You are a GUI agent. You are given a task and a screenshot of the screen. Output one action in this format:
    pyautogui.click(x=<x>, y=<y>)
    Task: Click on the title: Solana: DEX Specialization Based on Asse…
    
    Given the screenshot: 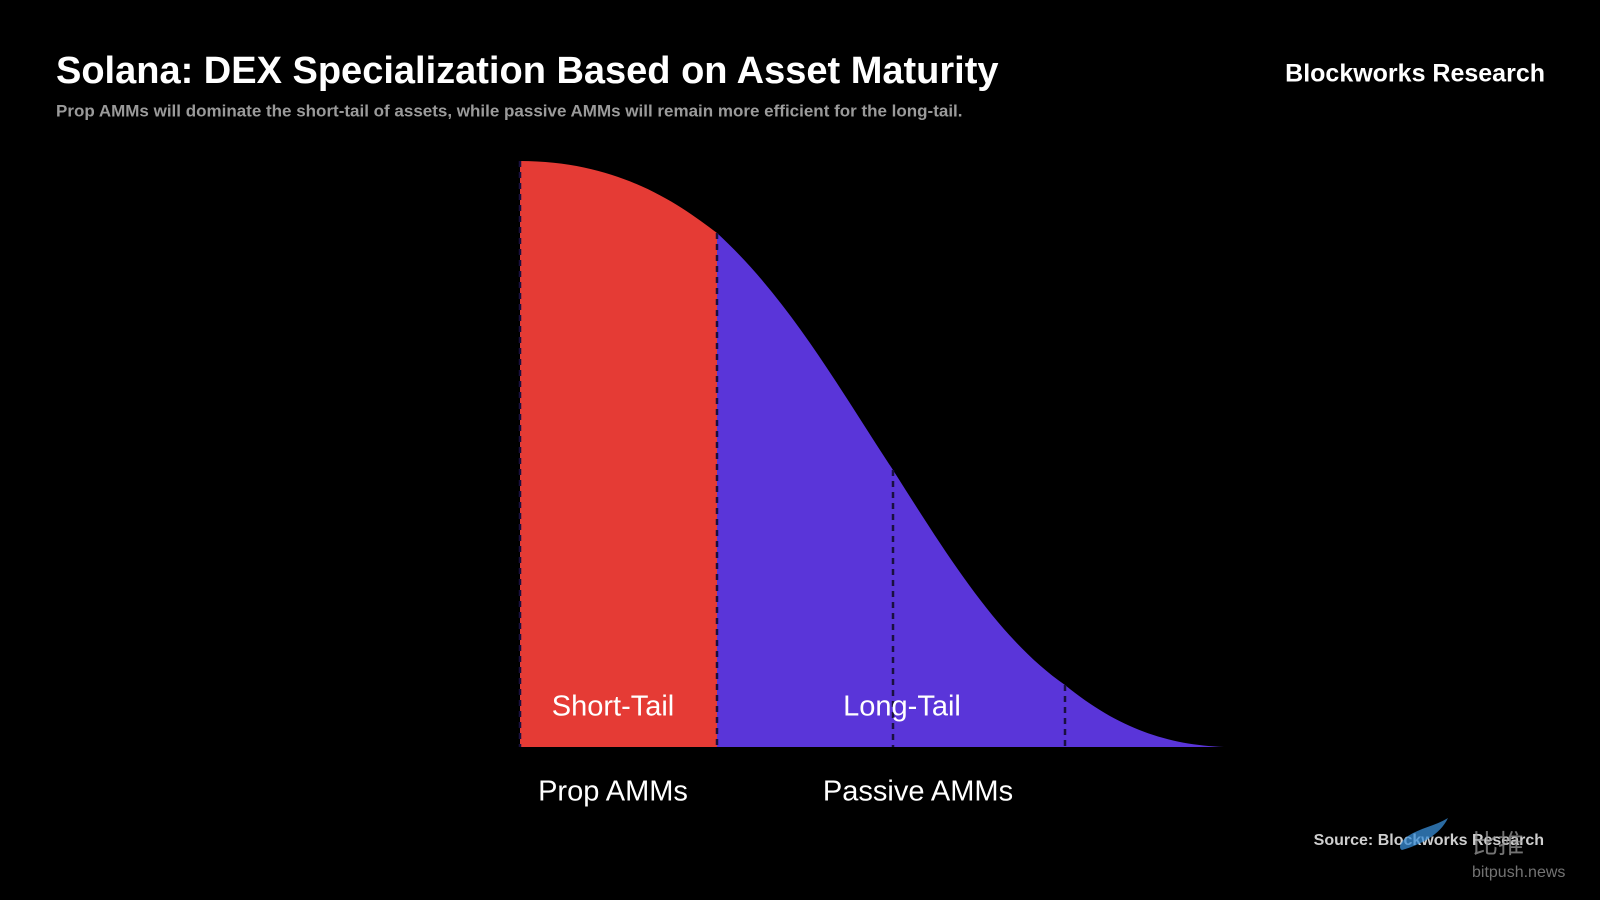 What is the action you would take?
    pyautogui.click(x=527, y=71)
    